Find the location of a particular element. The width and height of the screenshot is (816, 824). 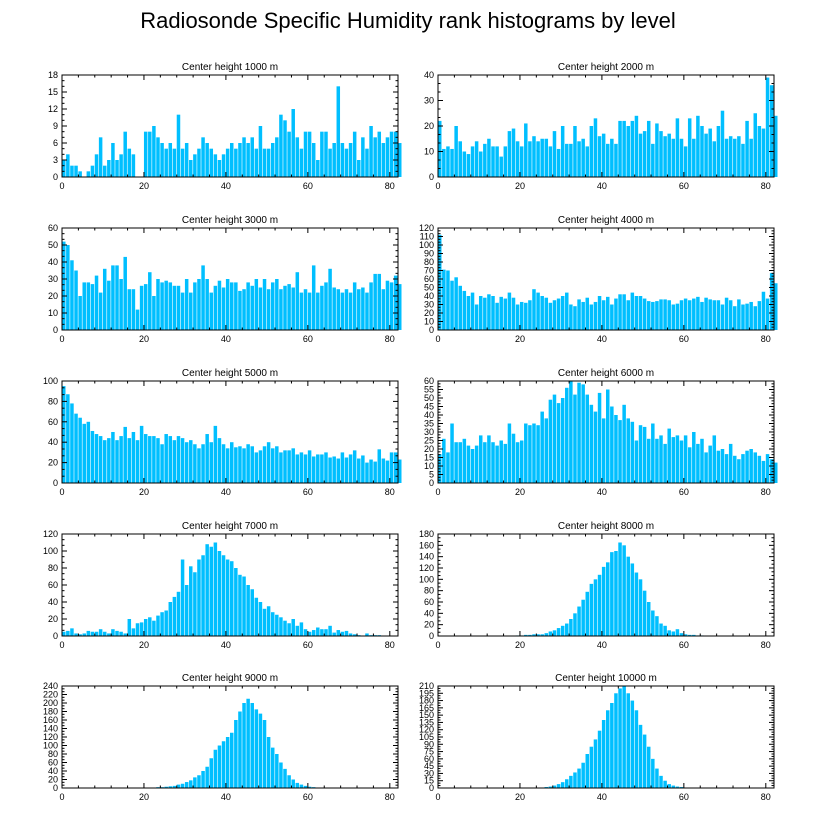

x-tick-label: 0 is located at coordinates (437, 797).